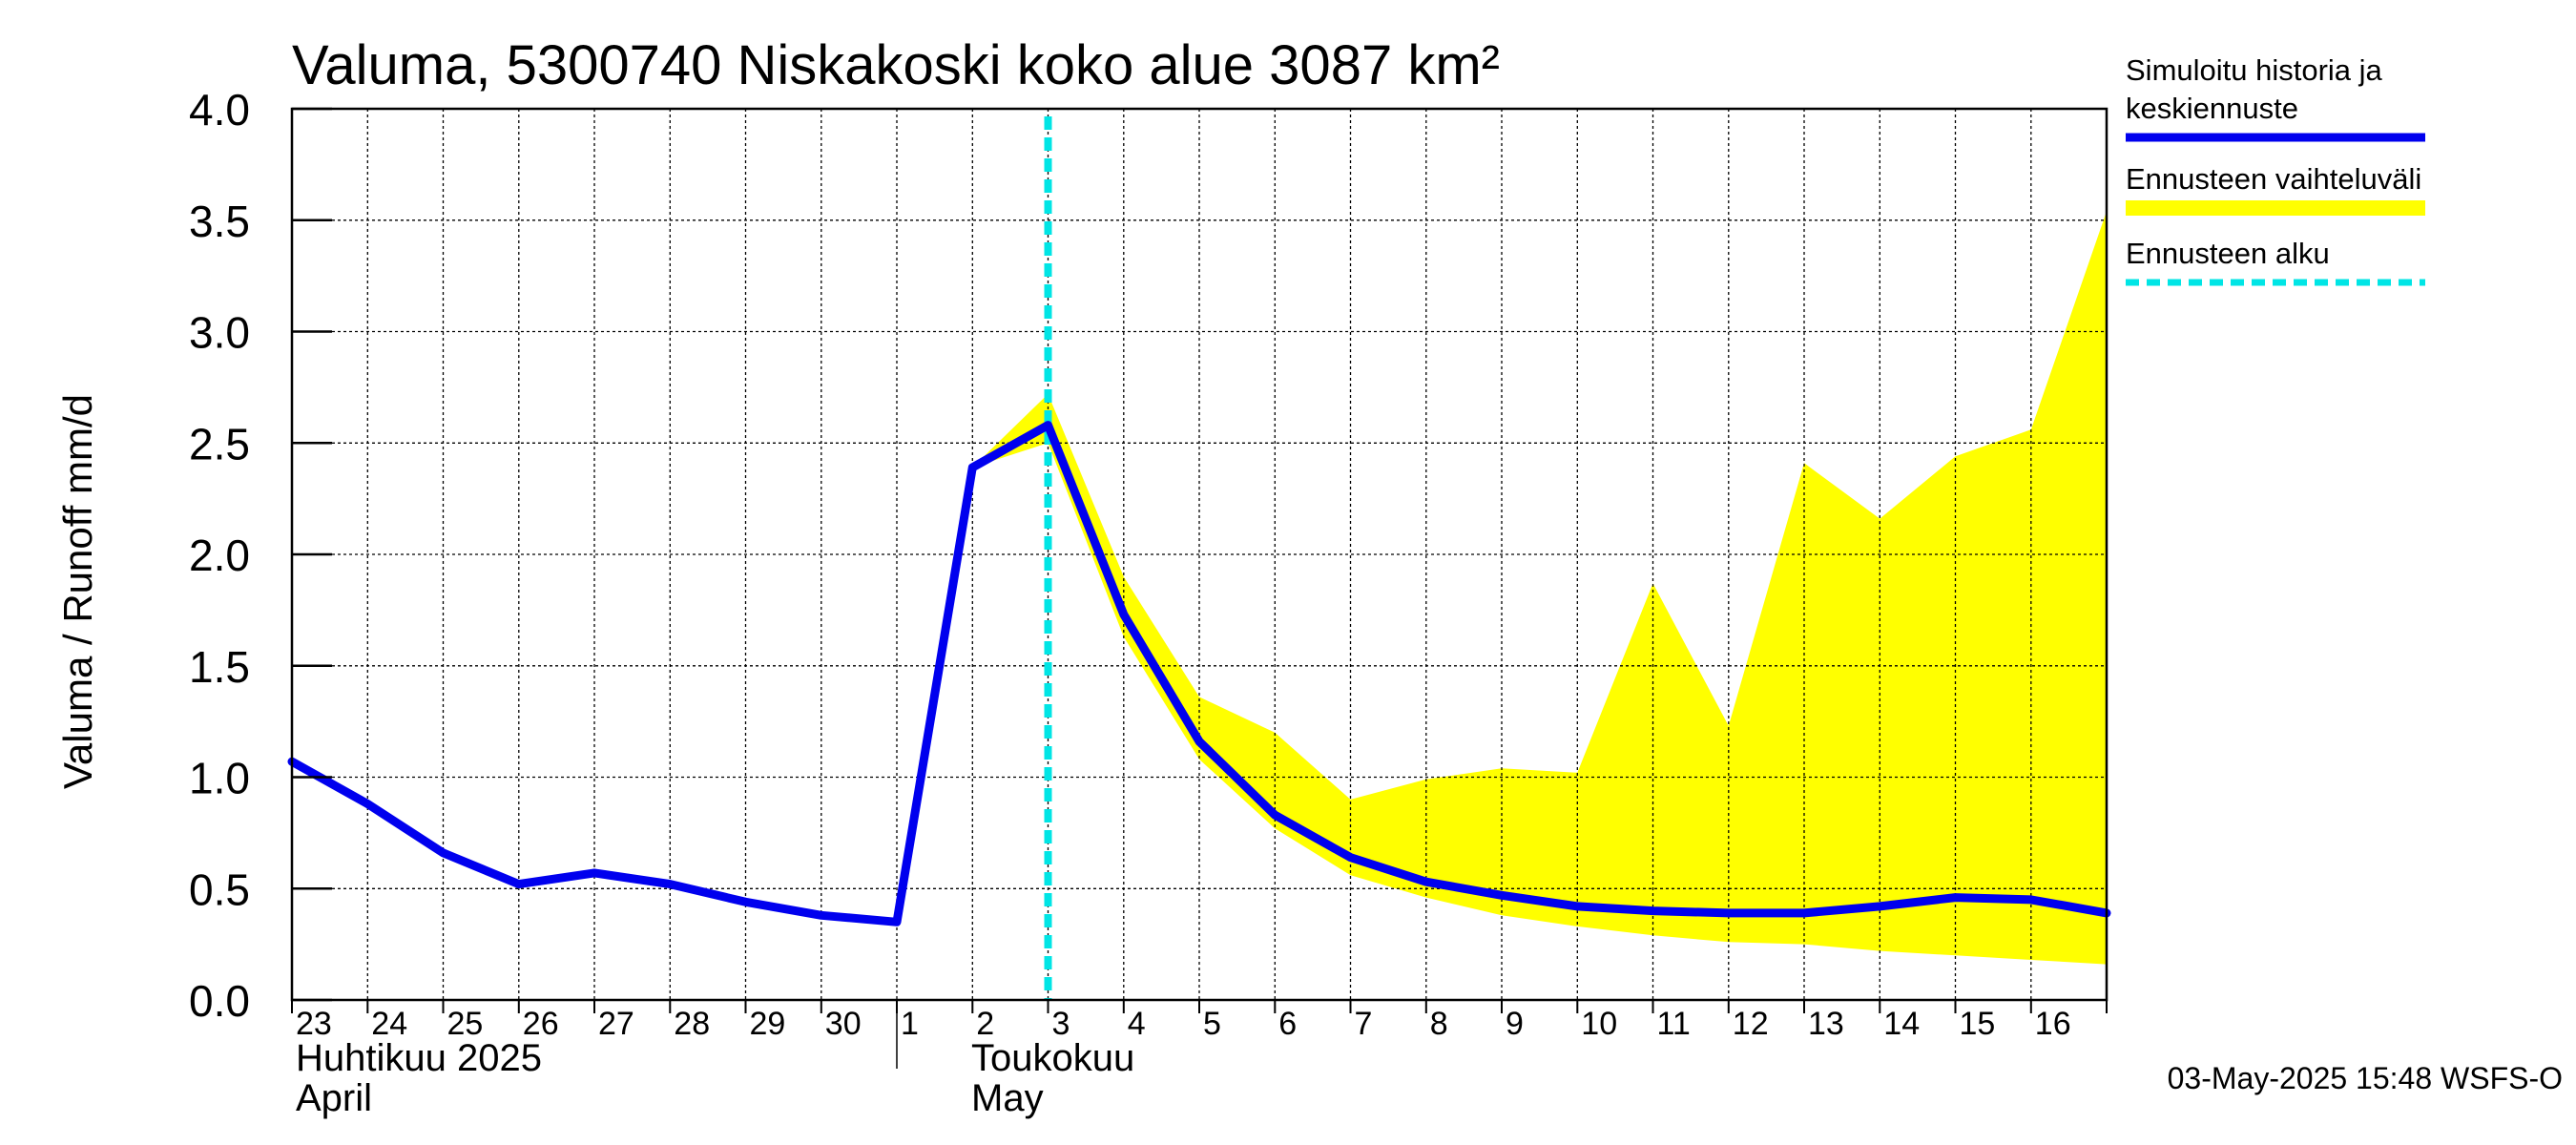 This screenshot has width=2576, height=1145. I want to click on x-tick-label: 2, so click(985, 1024).